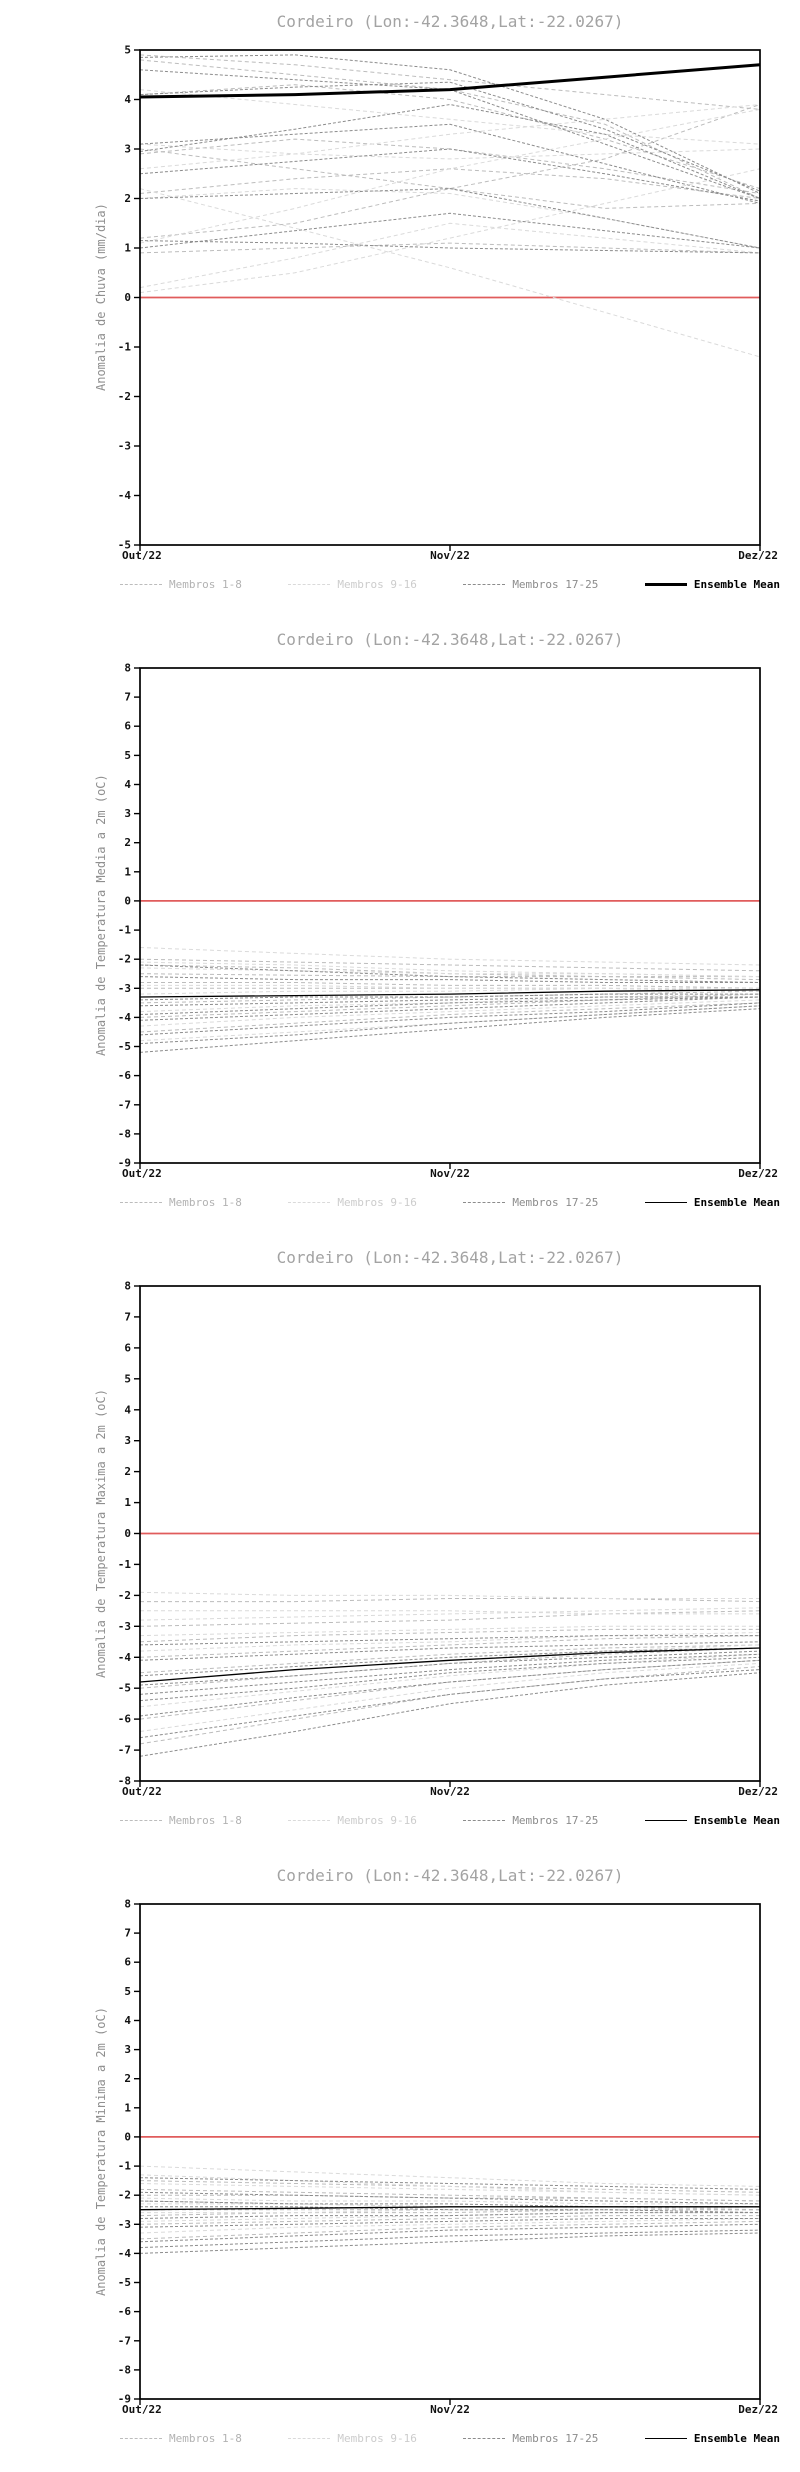 The height and width of the screenshot is (2472, 800). I want to click on svg-text: -6, so click(125, 1719).